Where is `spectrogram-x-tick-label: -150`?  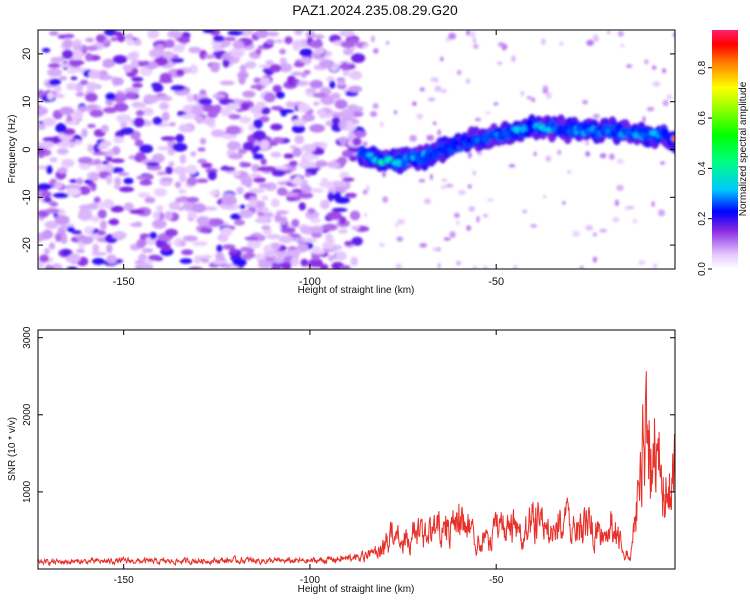 spectrogram-x-tick-label: -150 is located at coordinates (124, 282).